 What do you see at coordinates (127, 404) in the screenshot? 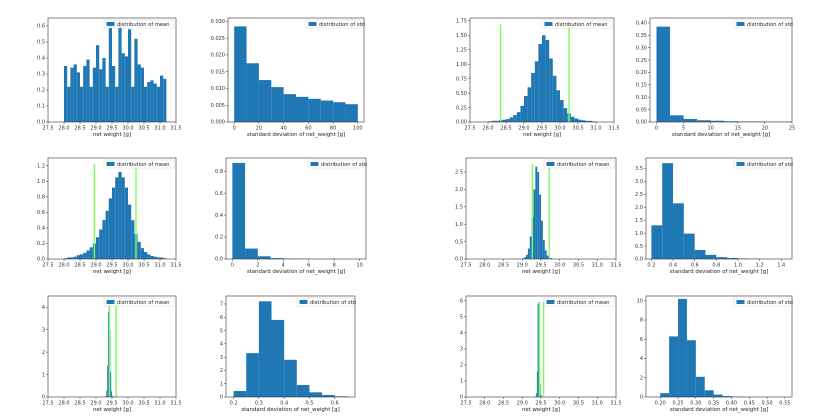
I see `x-tick-label: 30.0` at bounding box center [127, 404].